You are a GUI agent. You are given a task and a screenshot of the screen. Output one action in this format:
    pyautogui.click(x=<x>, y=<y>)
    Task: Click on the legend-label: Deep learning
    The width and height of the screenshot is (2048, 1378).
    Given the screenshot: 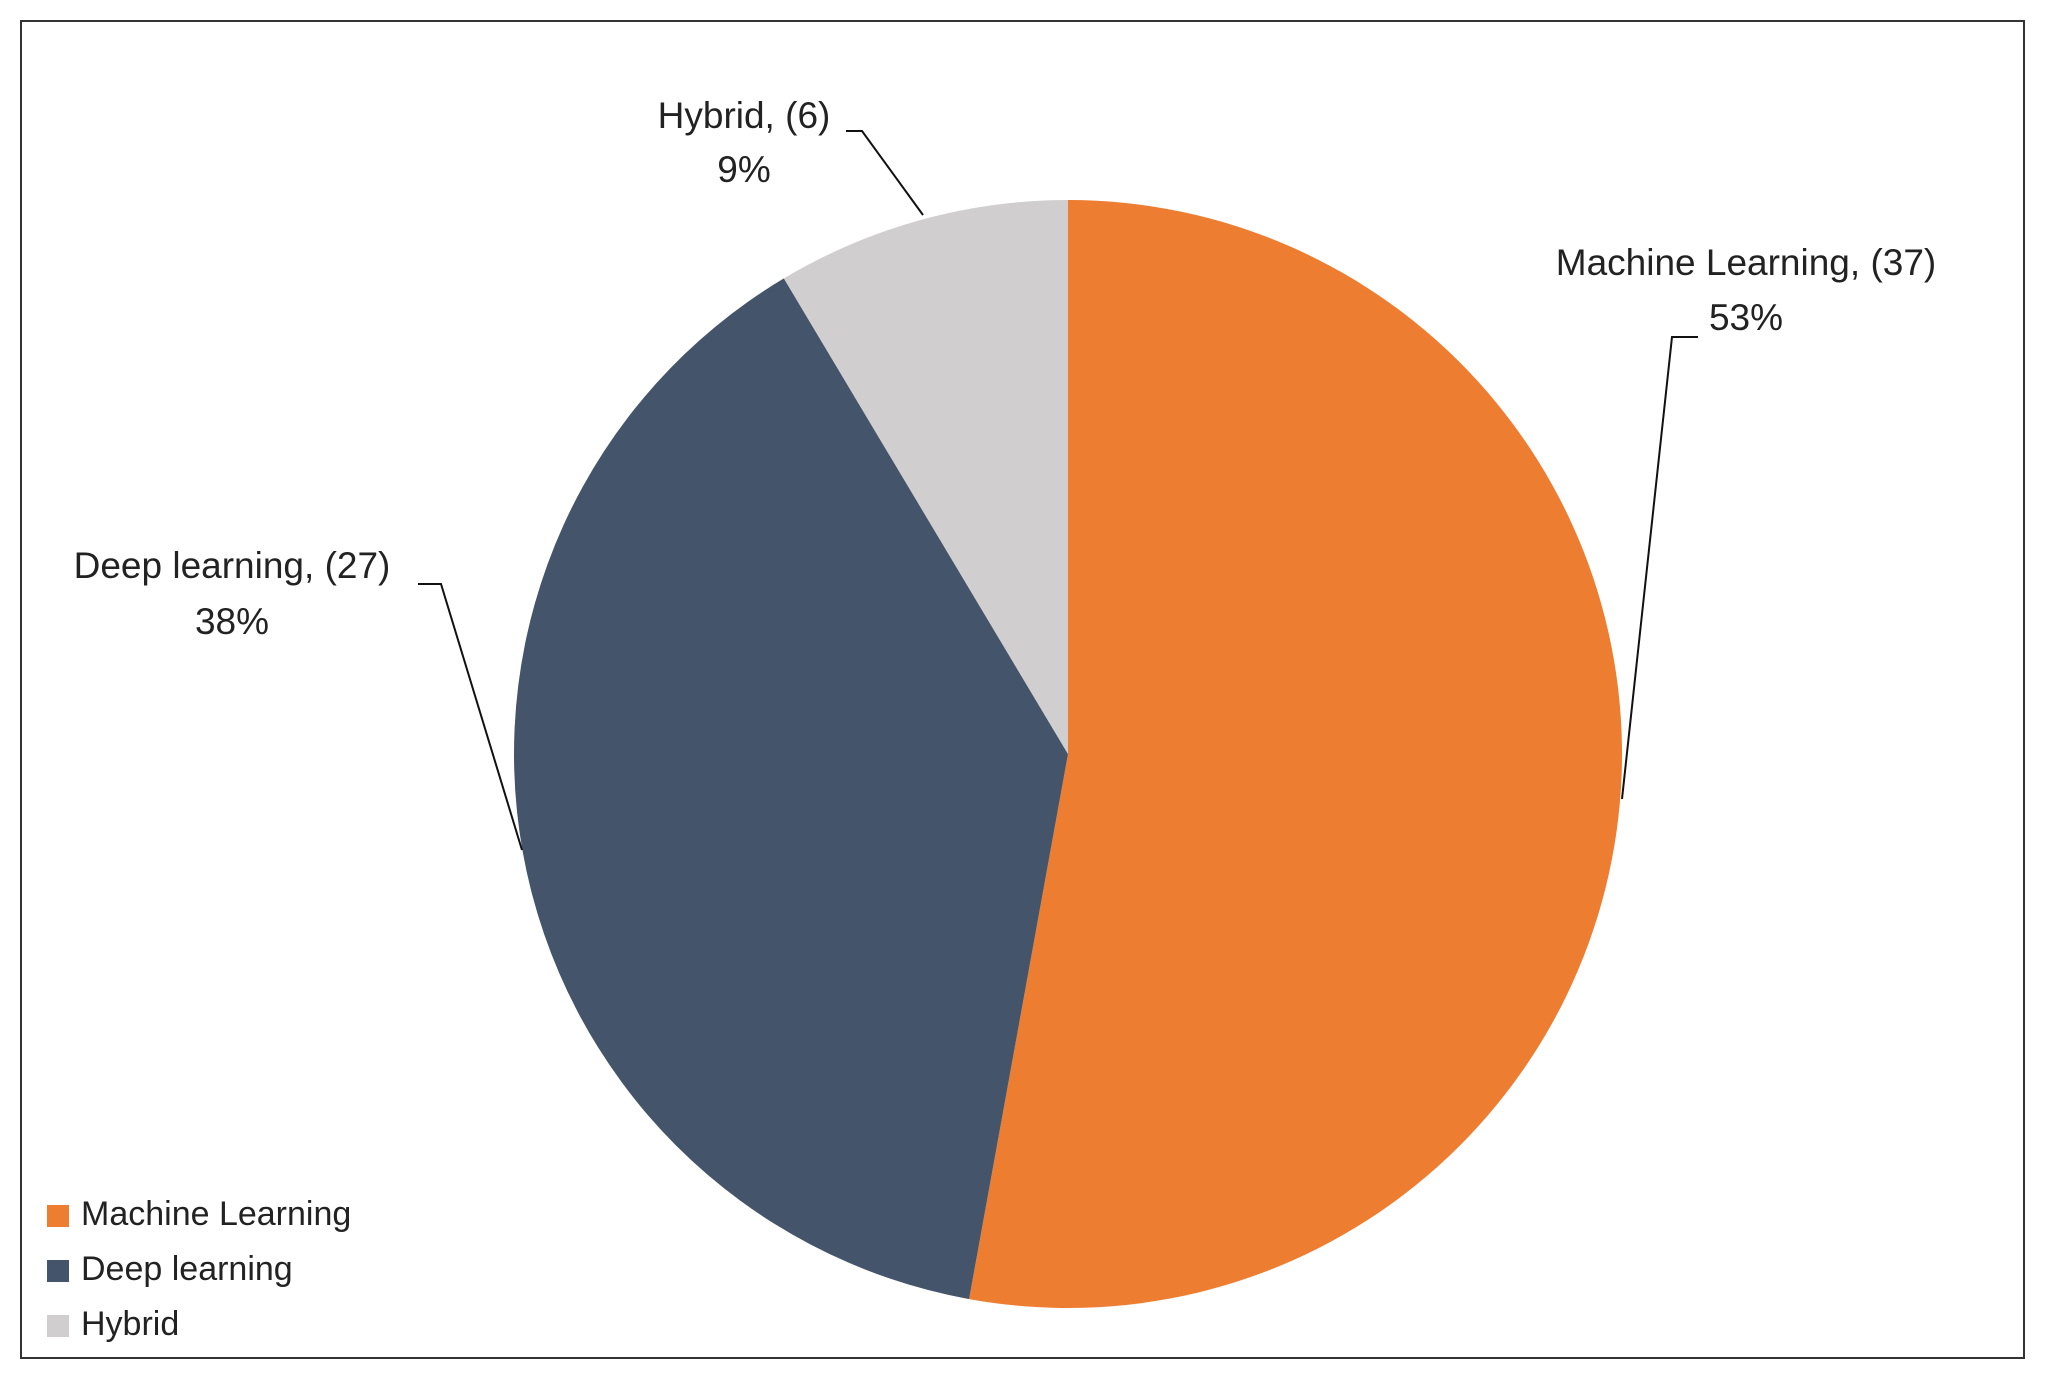 What is the action you would take?
    pyautogui.click(x=187, y=1269)
    